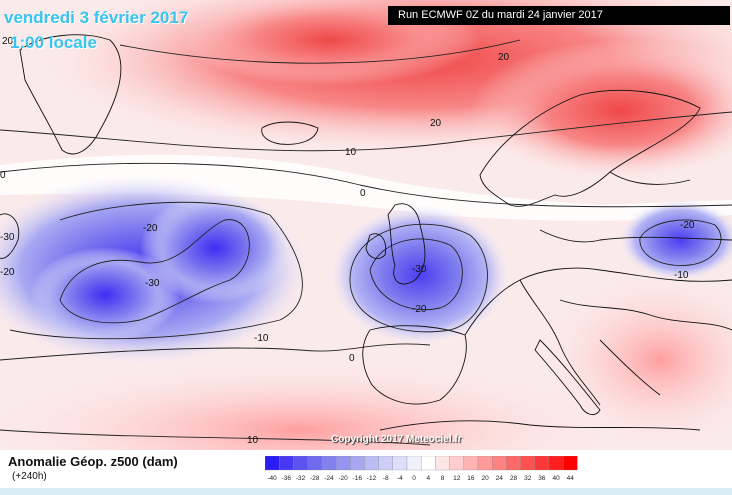 Image resolution: width=732 pixels, height=495 pixels. I want to click on color-scale-tick: -8, so click(386, 478).